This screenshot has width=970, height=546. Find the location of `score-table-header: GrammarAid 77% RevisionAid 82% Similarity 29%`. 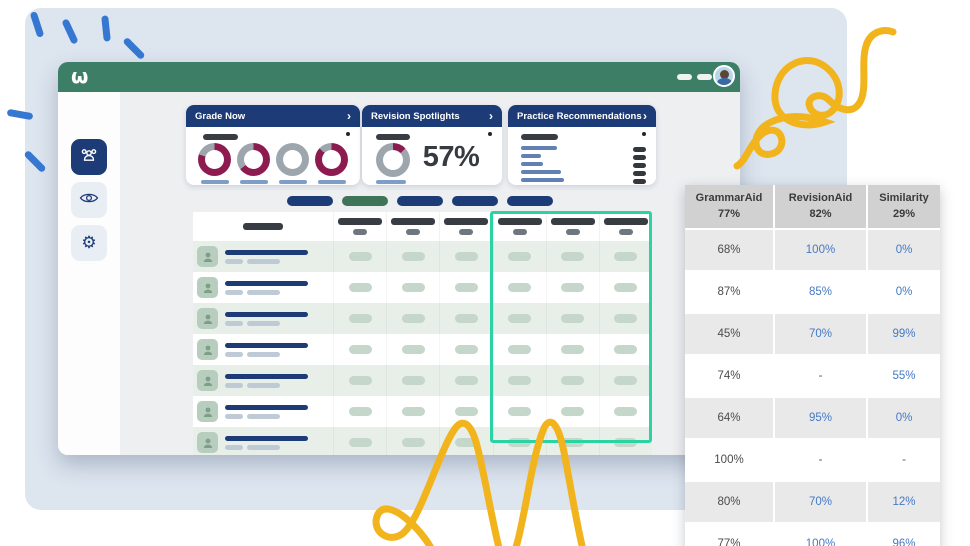

score-table-header: GrammarAid 77% RevisionAid 82% Similarity 29% is located at coordinates (812, 206).